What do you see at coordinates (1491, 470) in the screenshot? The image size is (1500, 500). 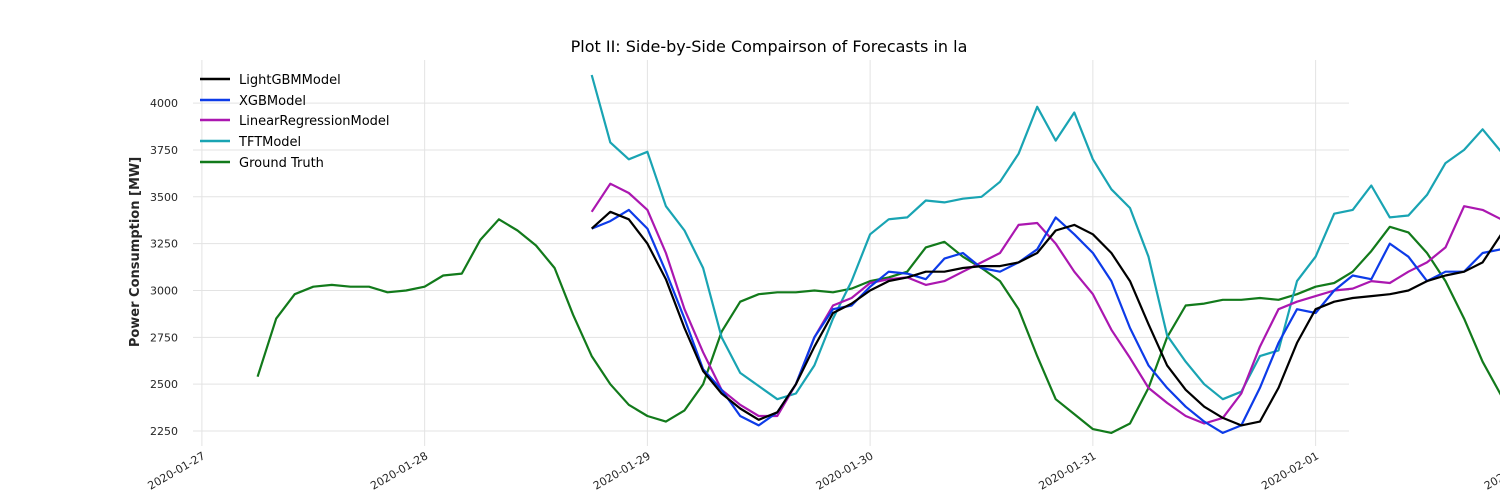 I see `x-tick-label: 2020-02-02` at bounding box center [1491, 470].